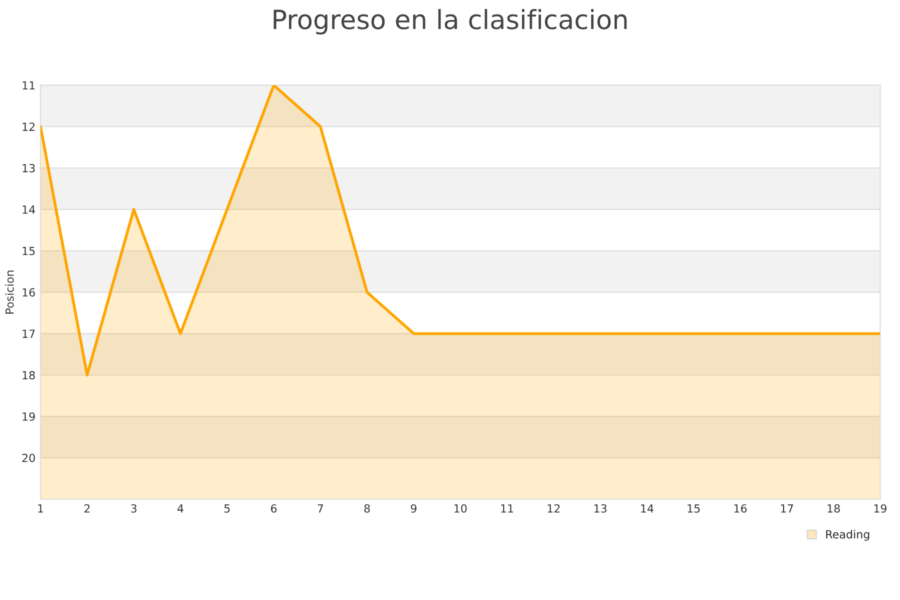 The height and width of the screenshot is (600, 900). Describe the element at coordinates (834, 508) in the screenshot. I see `x-tick-label: 18` at that location.